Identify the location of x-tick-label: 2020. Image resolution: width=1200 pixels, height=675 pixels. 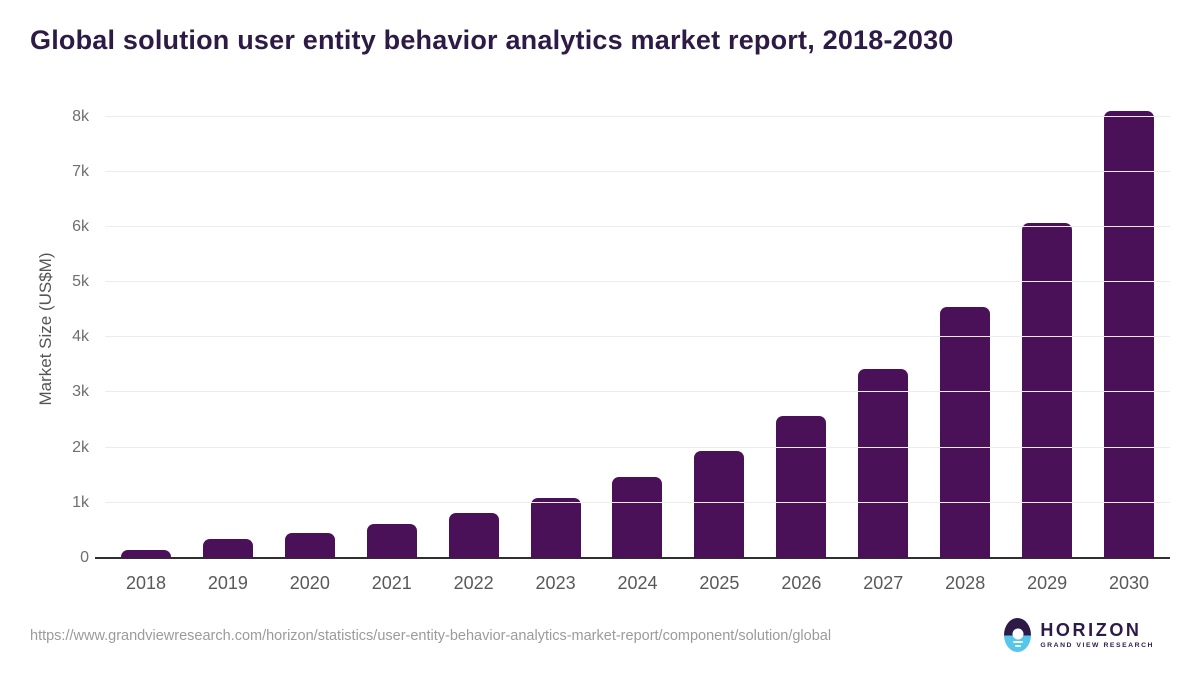
(309, 583).